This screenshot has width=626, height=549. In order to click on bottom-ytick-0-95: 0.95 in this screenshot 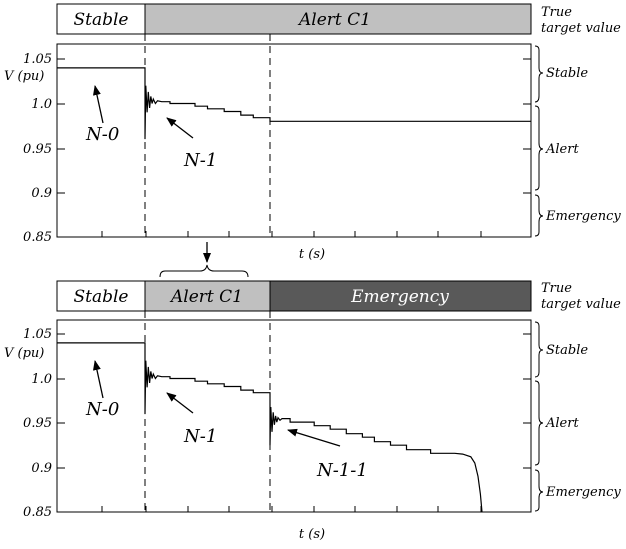, I will do `click(37, 423)`.